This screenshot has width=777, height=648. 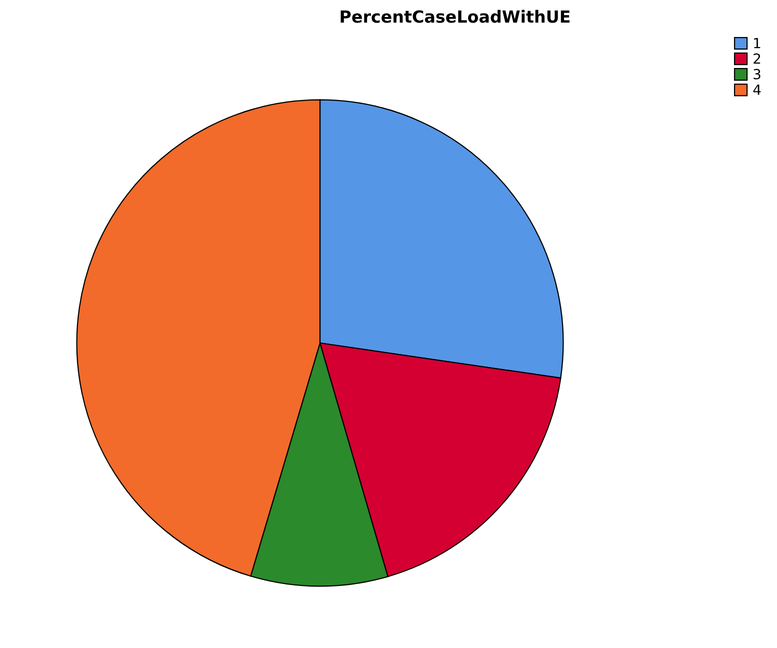 I want to click on legend-label: 2, so click(x=757, y=58).